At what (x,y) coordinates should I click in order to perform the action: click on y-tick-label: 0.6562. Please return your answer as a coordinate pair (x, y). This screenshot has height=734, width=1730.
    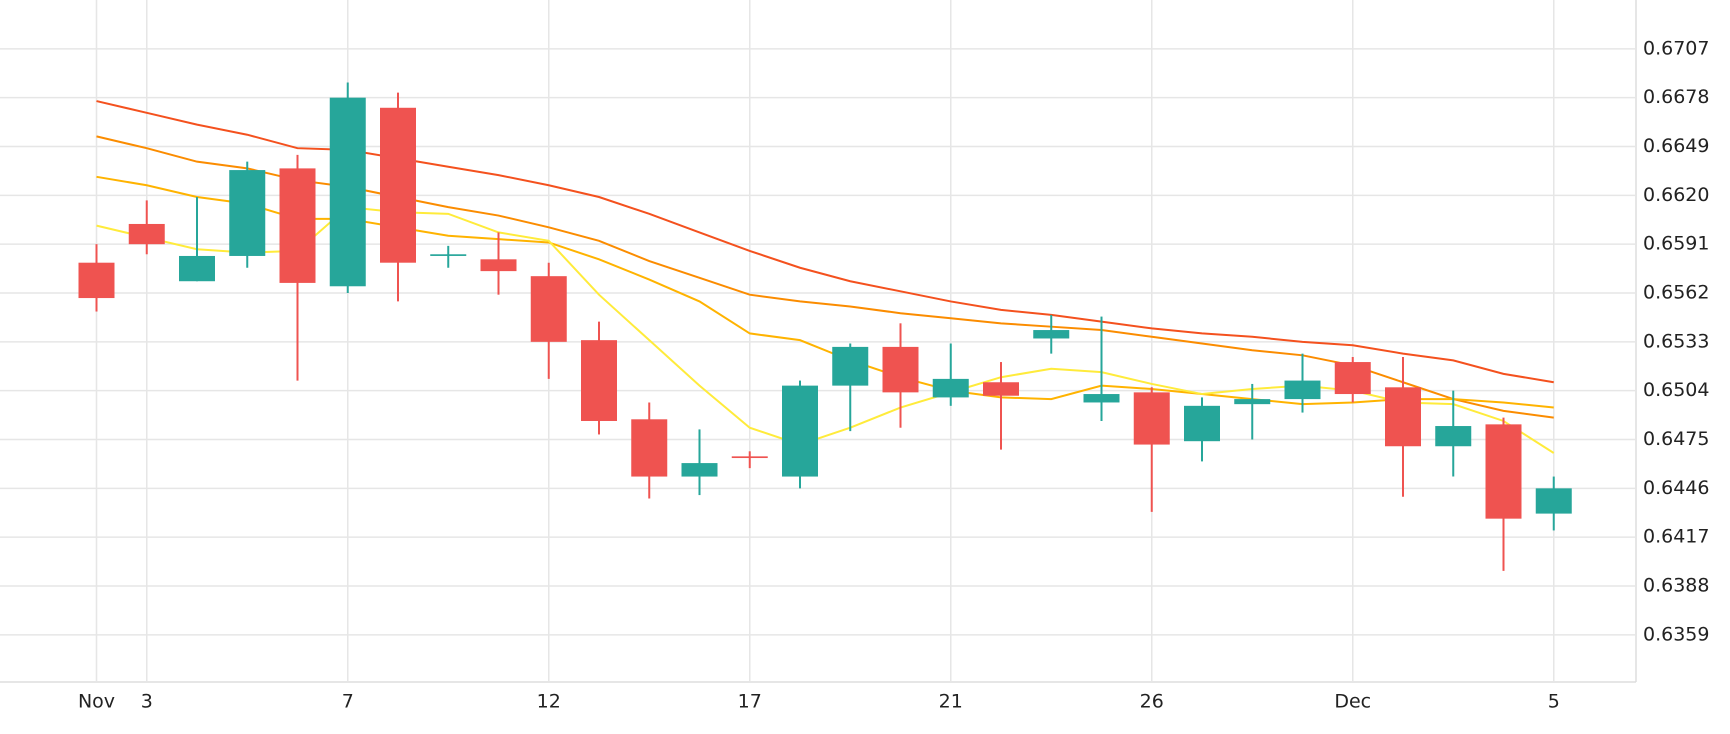
    Looking at the image, I should click on (1676, 293).